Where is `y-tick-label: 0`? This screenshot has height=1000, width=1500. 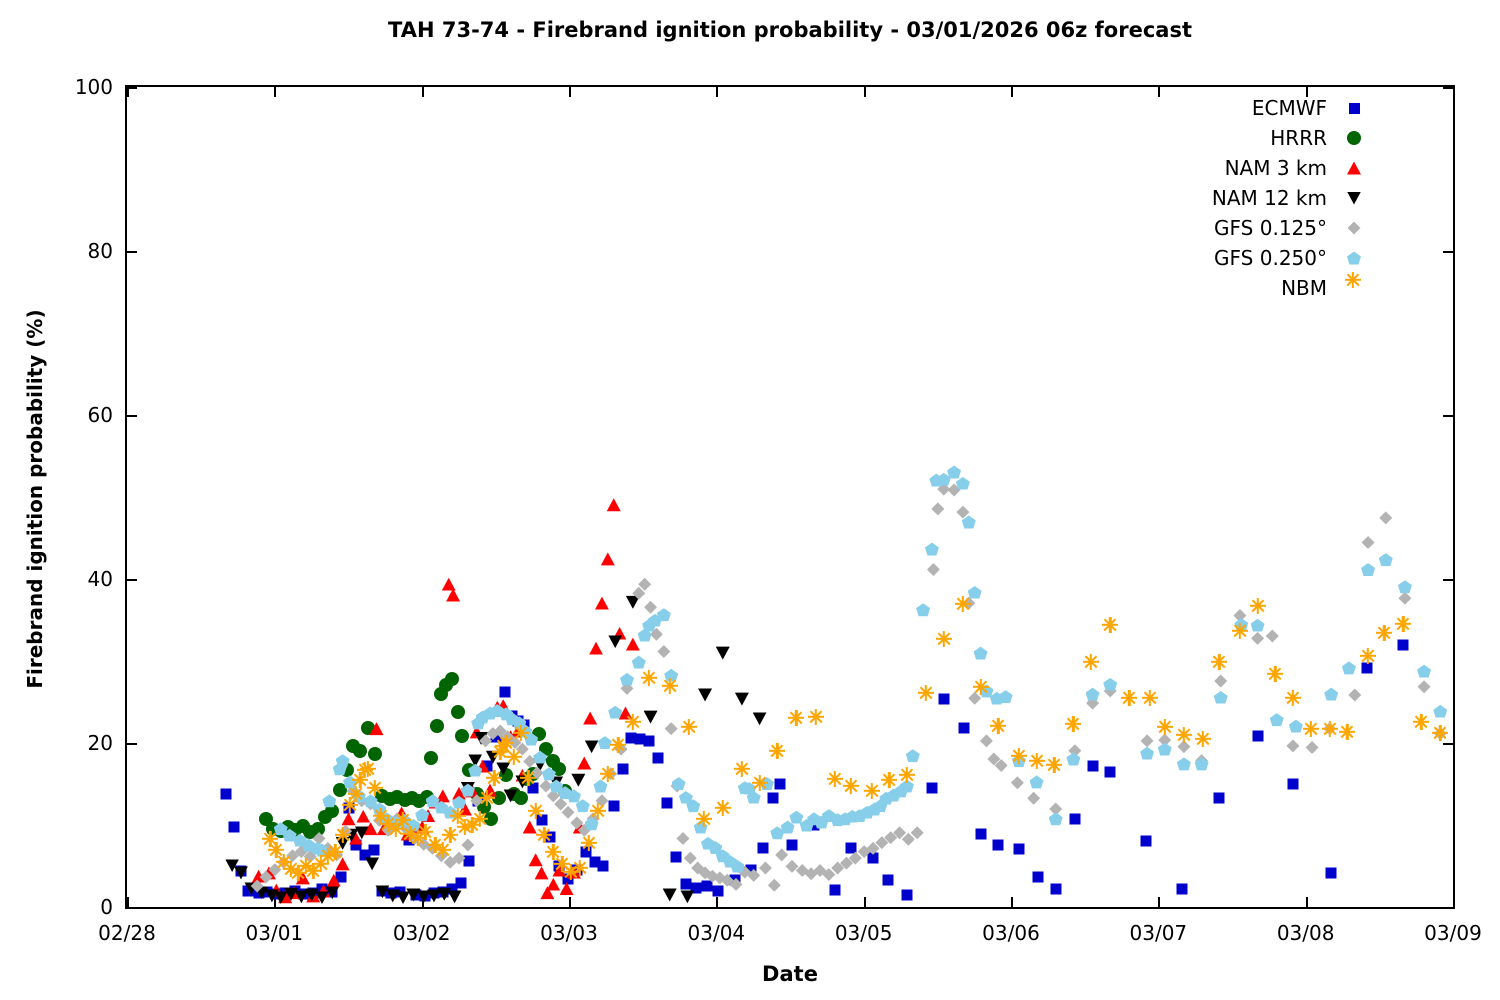 y-tick-label: 0 is located at coordinates (106, 907).